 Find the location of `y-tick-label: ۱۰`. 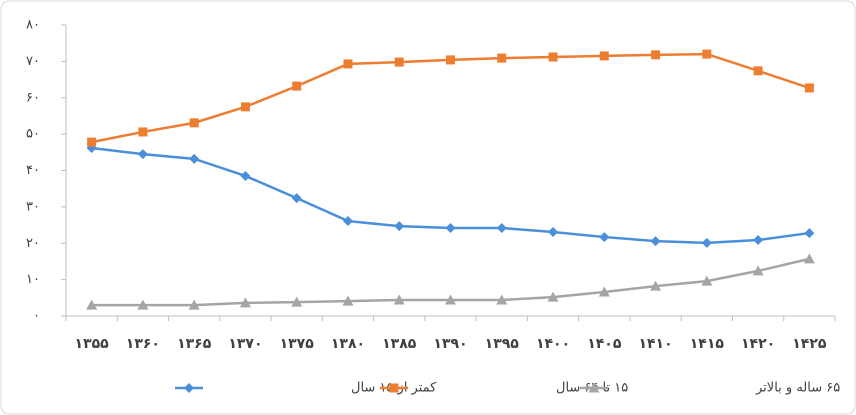

y-tick-label: ۱۰ is located at coordinates (33, 279).